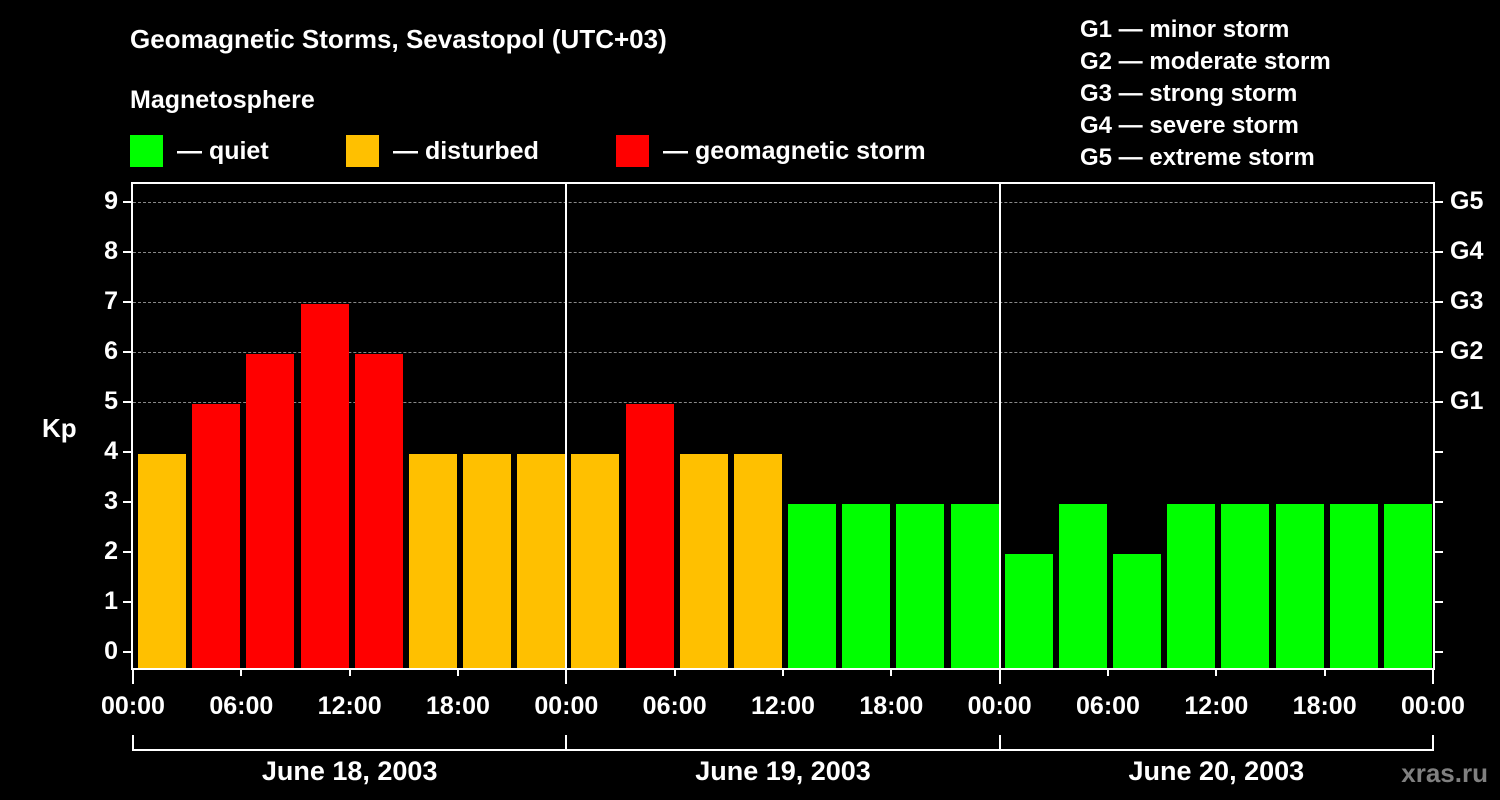 The width and height of the screenshot is (1500, 800). Describe the element at coordinates (1467, 401) in the screenshot. I see `g-scale-label: G1` at that location.